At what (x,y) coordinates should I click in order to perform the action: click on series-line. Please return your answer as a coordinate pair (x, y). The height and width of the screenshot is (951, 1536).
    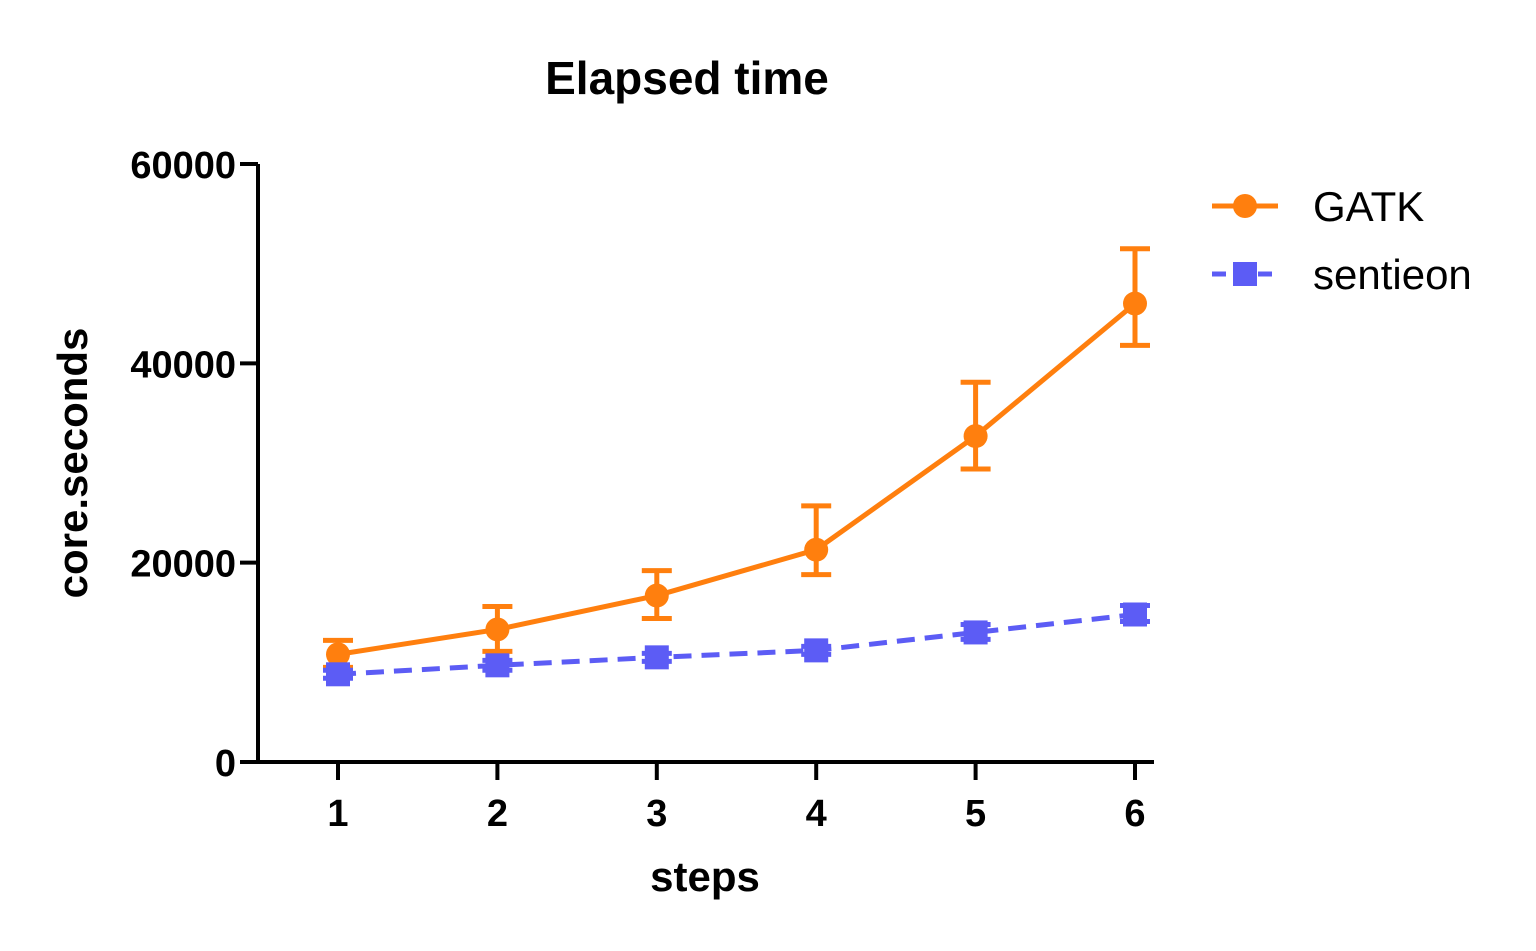
    Looking at the image, I should click on (736, 644).